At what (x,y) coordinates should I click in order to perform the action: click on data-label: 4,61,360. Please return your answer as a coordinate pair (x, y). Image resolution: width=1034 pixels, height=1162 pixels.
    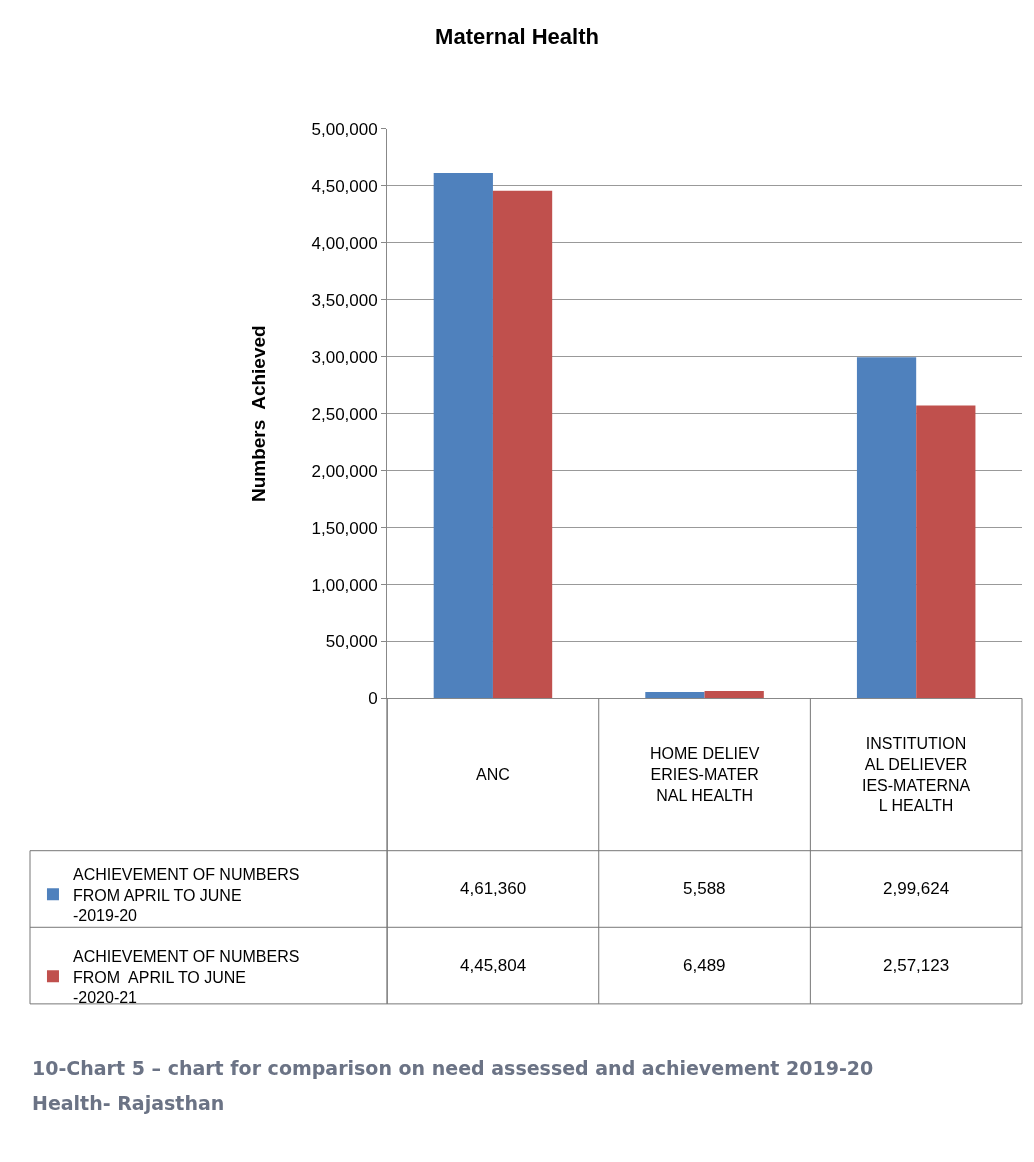
    Looking at the image, I should click on (493, 888).